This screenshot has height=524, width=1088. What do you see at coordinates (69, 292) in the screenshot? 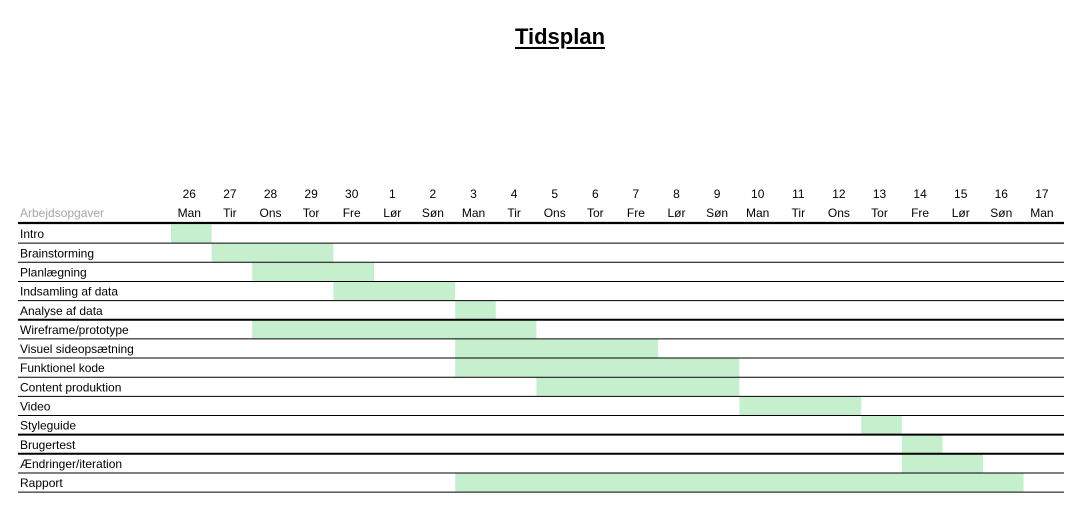
I see `task-name-label: Indsamling af data` at bounding box center [69, 292].